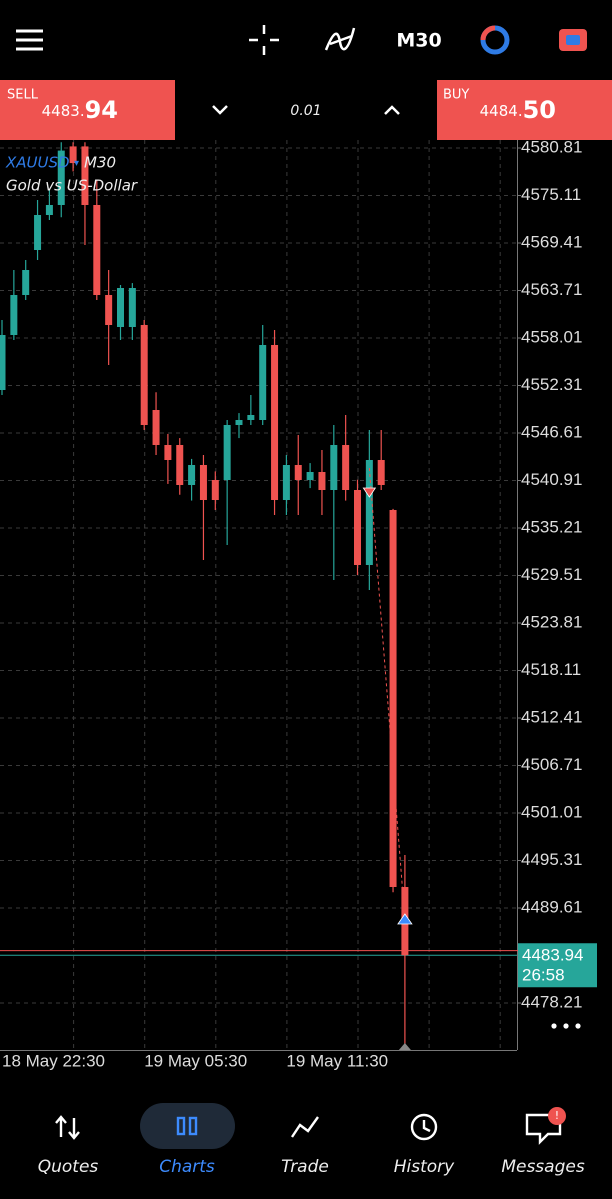 This screenshot has width=612, height=1199. I want to click on x-tick-label: 19 May 11:30, so click(337, 1060).